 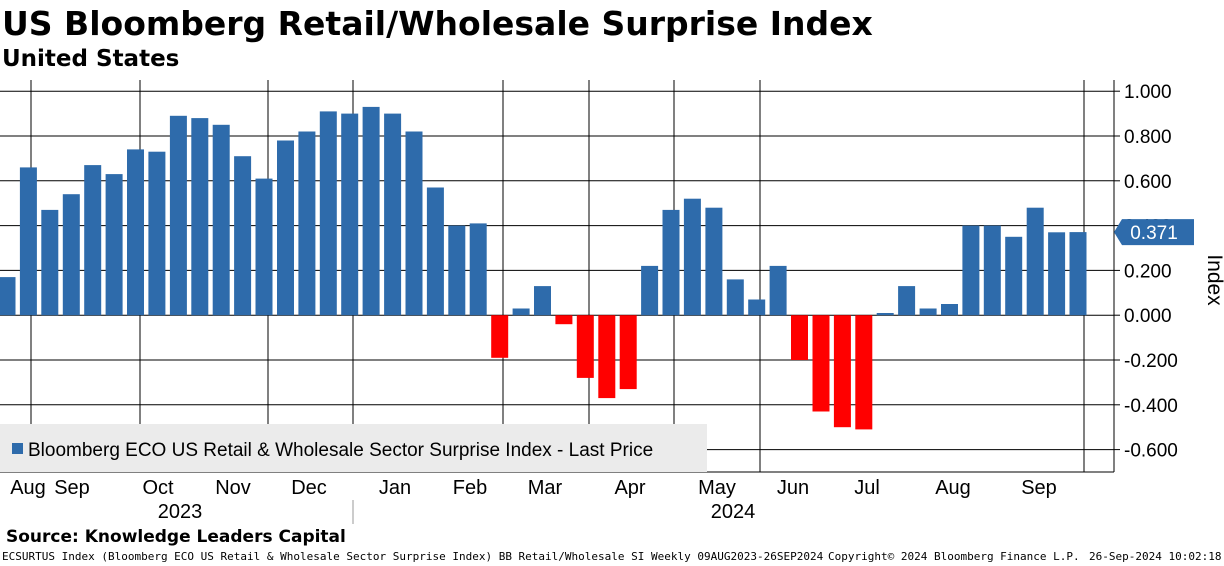 I want to click on y-tick-label: -0.200, so click(x=1151, y=361).